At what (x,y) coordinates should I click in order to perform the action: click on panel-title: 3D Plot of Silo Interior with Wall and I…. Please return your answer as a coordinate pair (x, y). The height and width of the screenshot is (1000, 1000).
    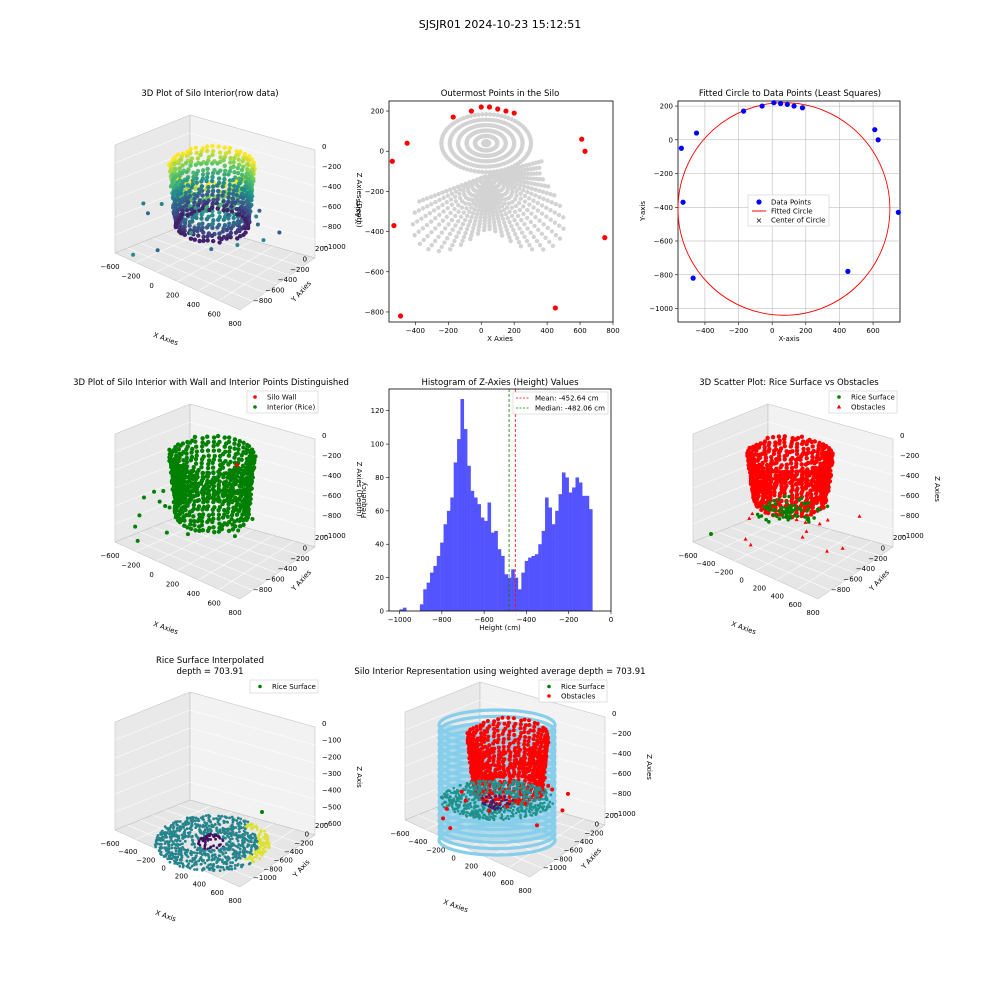
    Looking at the image, I should click on (211, 383).